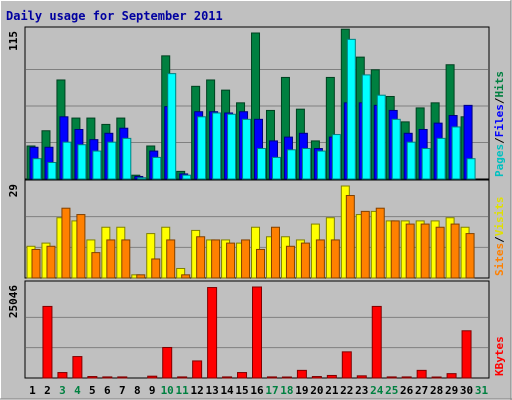  I want to click on x-tick-label: 29, so click(451, 390).